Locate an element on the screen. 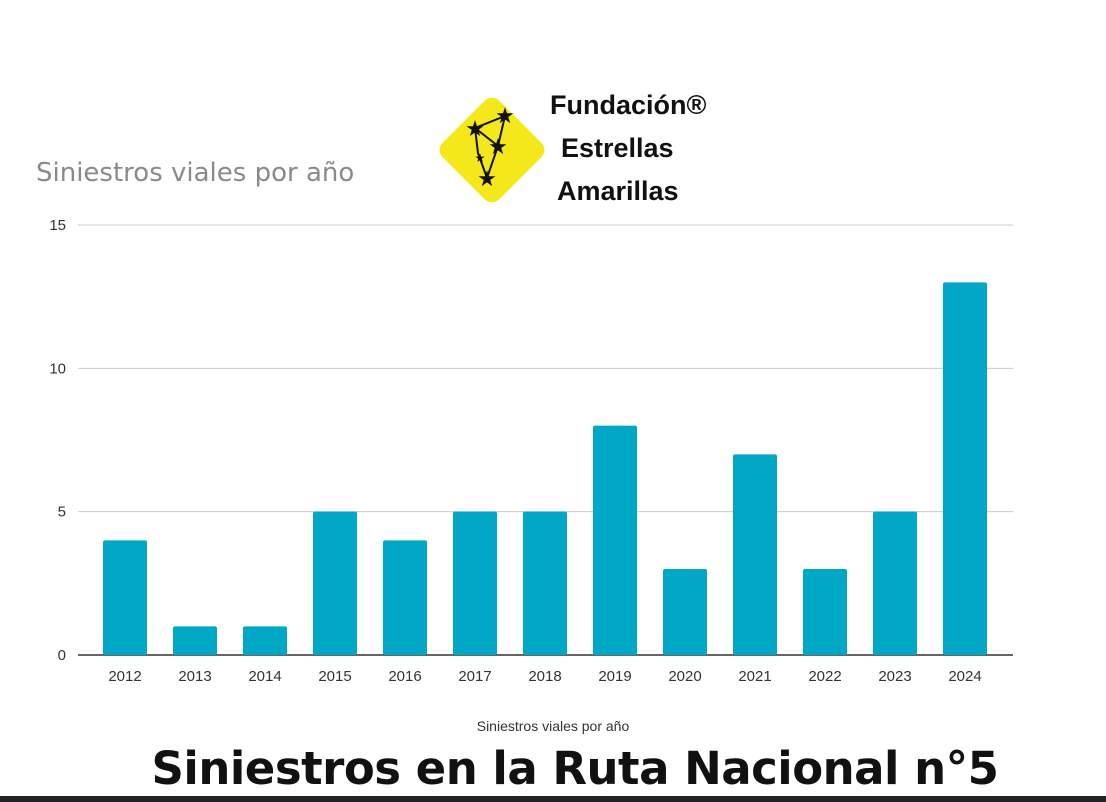 The height and width of the screenshot is (802, 1106). fundacion-logo: ★ ★ ★ ★ ★ Fundación® Estrellas Amarillas is located at coordinates (600, 150).